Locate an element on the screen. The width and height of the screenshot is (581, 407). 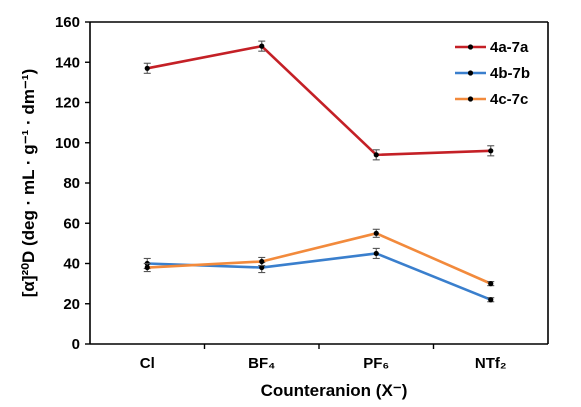
series-4c-7c is located at coordinates (319, 257).